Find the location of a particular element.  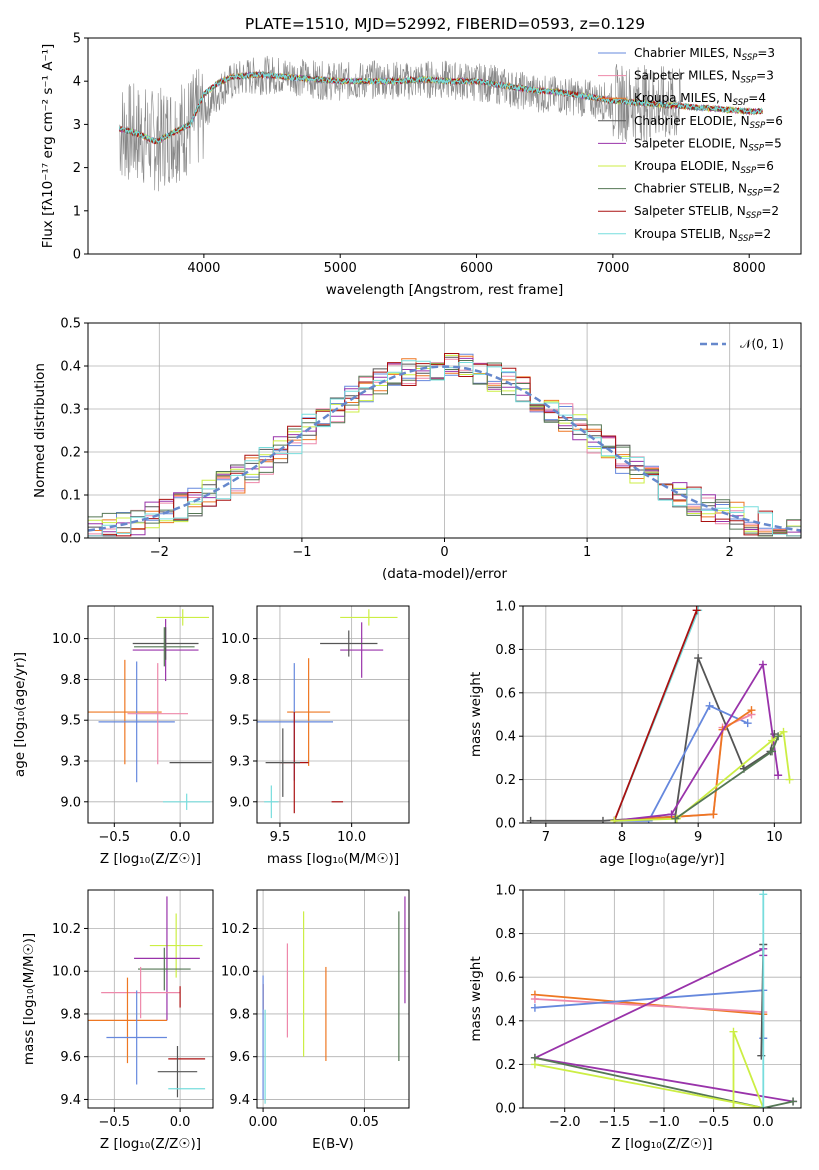

y-tick-label: 4 is located at coordinates (77, 82).